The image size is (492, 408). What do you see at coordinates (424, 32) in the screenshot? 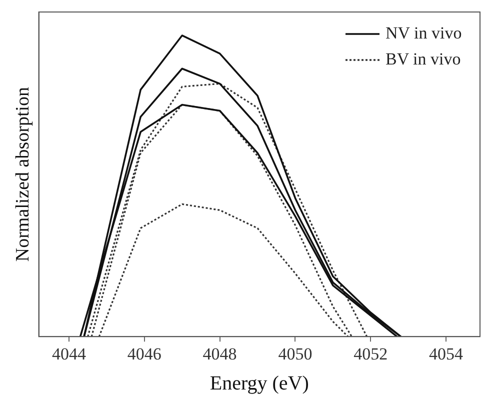
I see `legend-label: NV in vivo` at bounding box center [424, 32].